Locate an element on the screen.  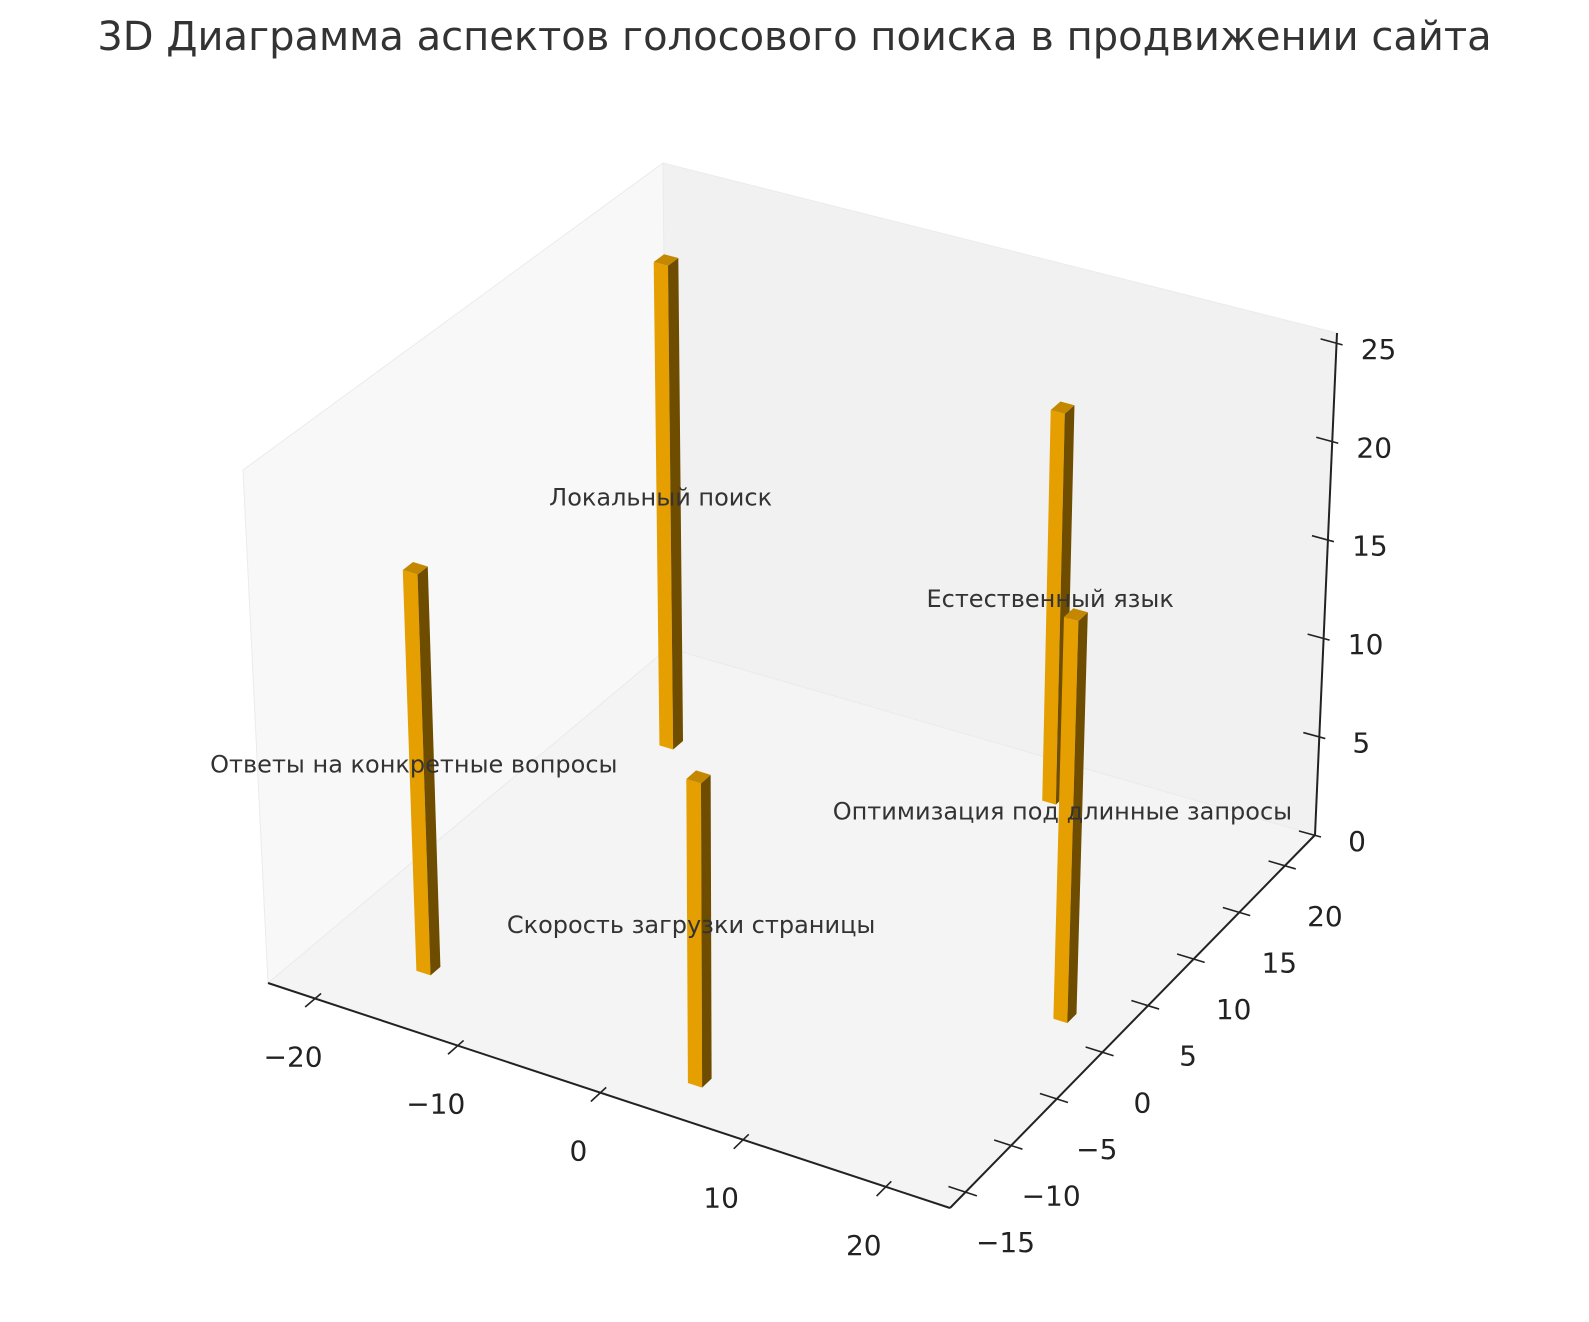
x-tick-label: 0 is located at coordinates (579, 1151).